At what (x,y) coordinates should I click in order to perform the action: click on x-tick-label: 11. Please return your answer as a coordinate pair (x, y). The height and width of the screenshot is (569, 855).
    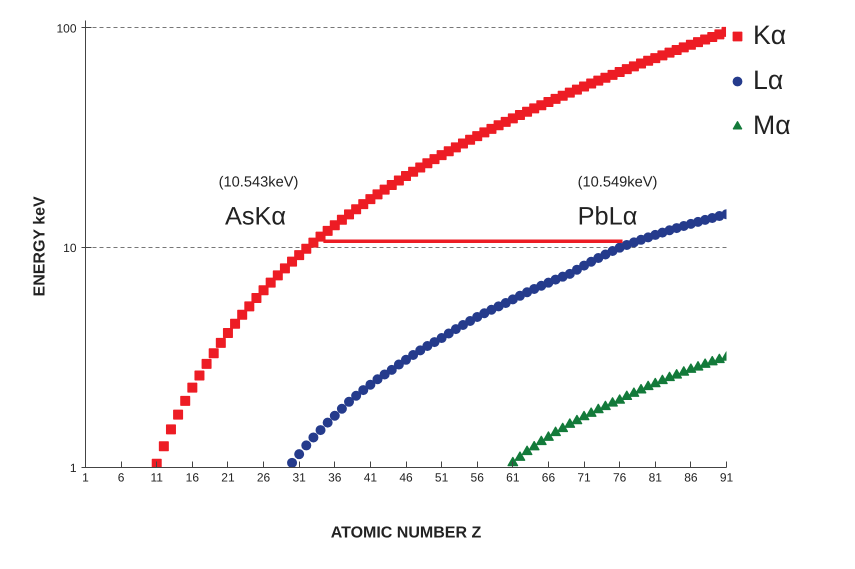
    Looking at the image, I should click on (157, 477).